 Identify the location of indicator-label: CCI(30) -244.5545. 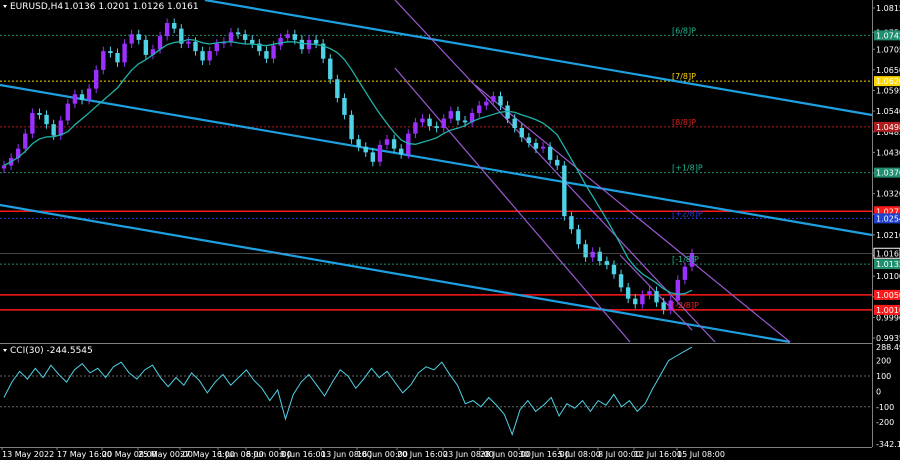
(51, 351).